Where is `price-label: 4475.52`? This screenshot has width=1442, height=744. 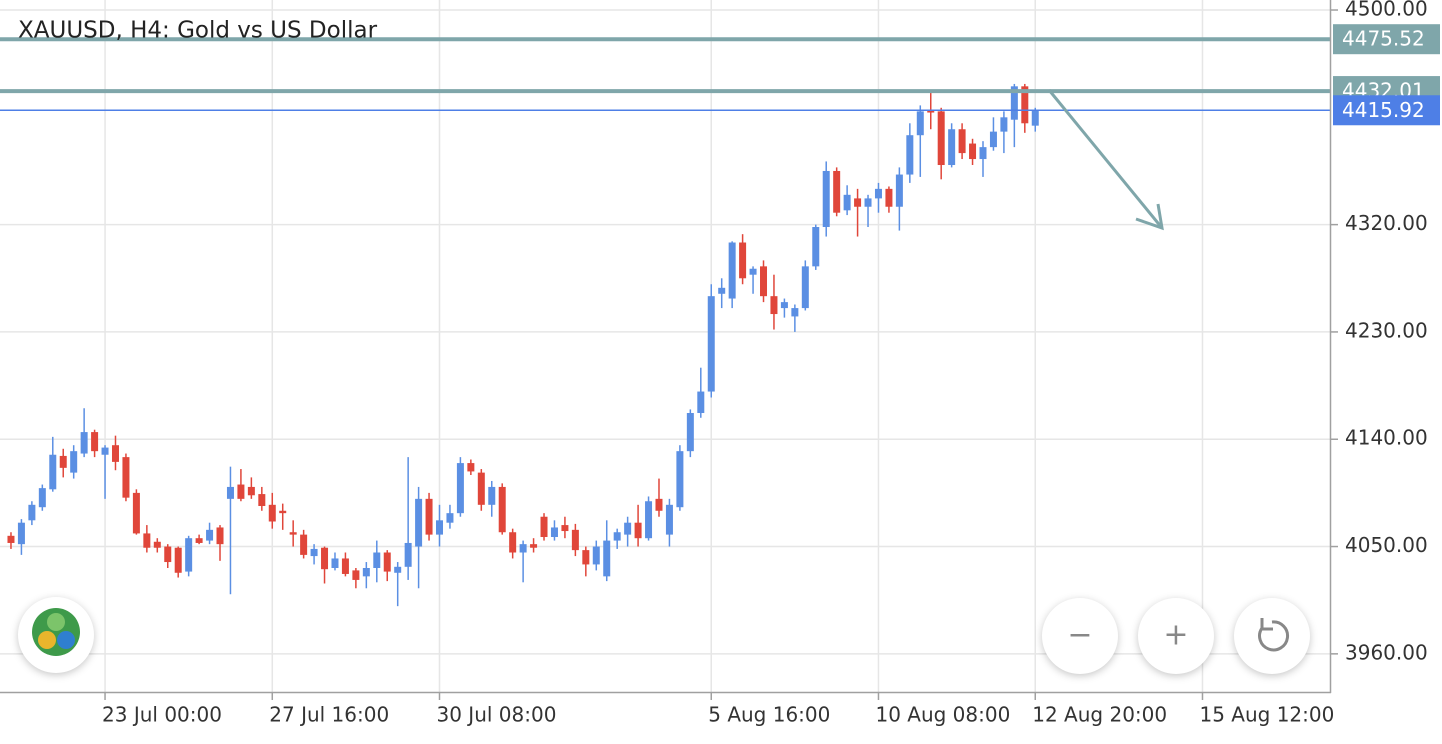
price-label: 4475.52 is located at coordinates (1383, 39).